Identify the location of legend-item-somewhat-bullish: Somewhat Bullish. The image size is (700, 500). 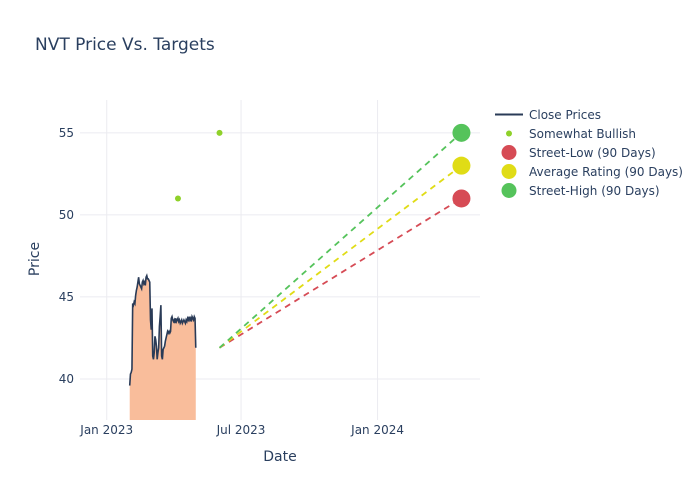
(571, 134).